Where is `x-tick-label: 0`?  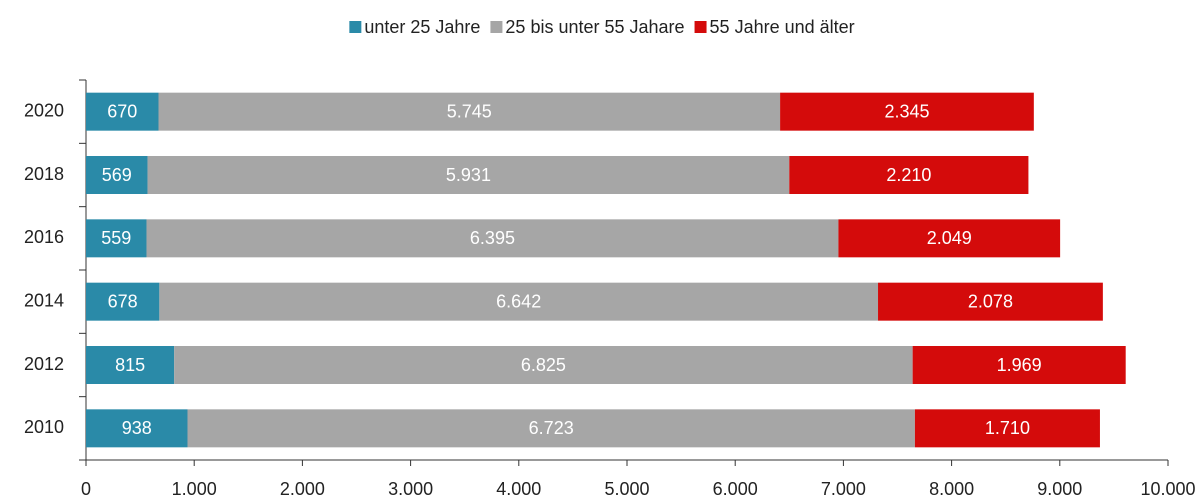 x-tick-label: 0 is located at coordinates (86, 489).